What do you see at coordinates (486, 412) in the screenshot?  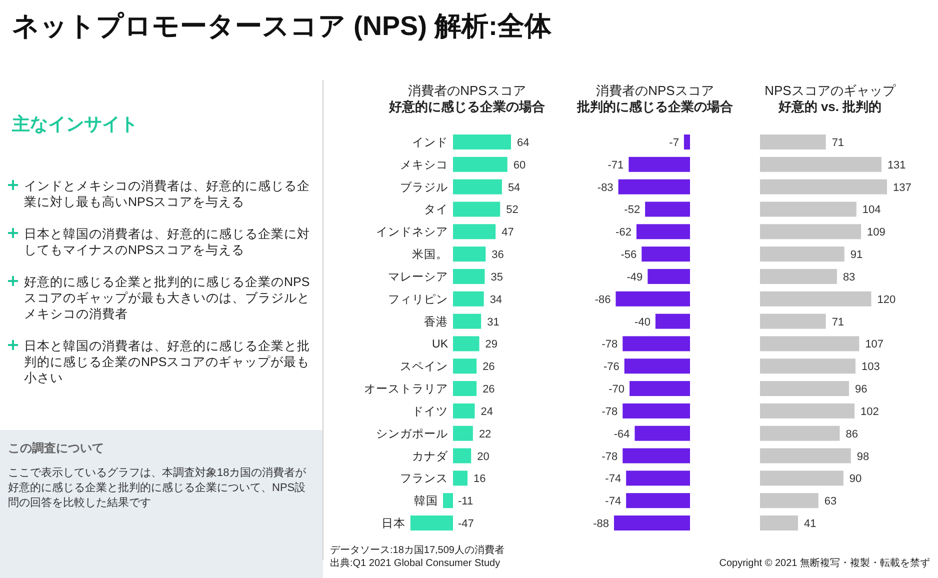 I see `data-label: 24` at bounding box center [486, 412].